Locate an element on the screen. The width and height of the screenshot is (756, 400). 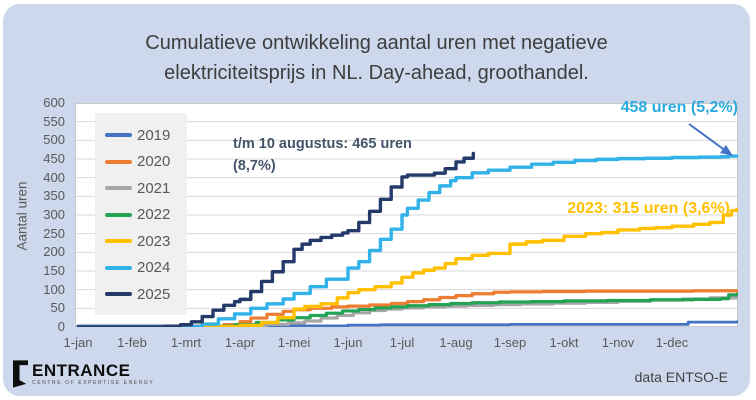
y-tick-label: 150 is located at coordinates (54, 270).